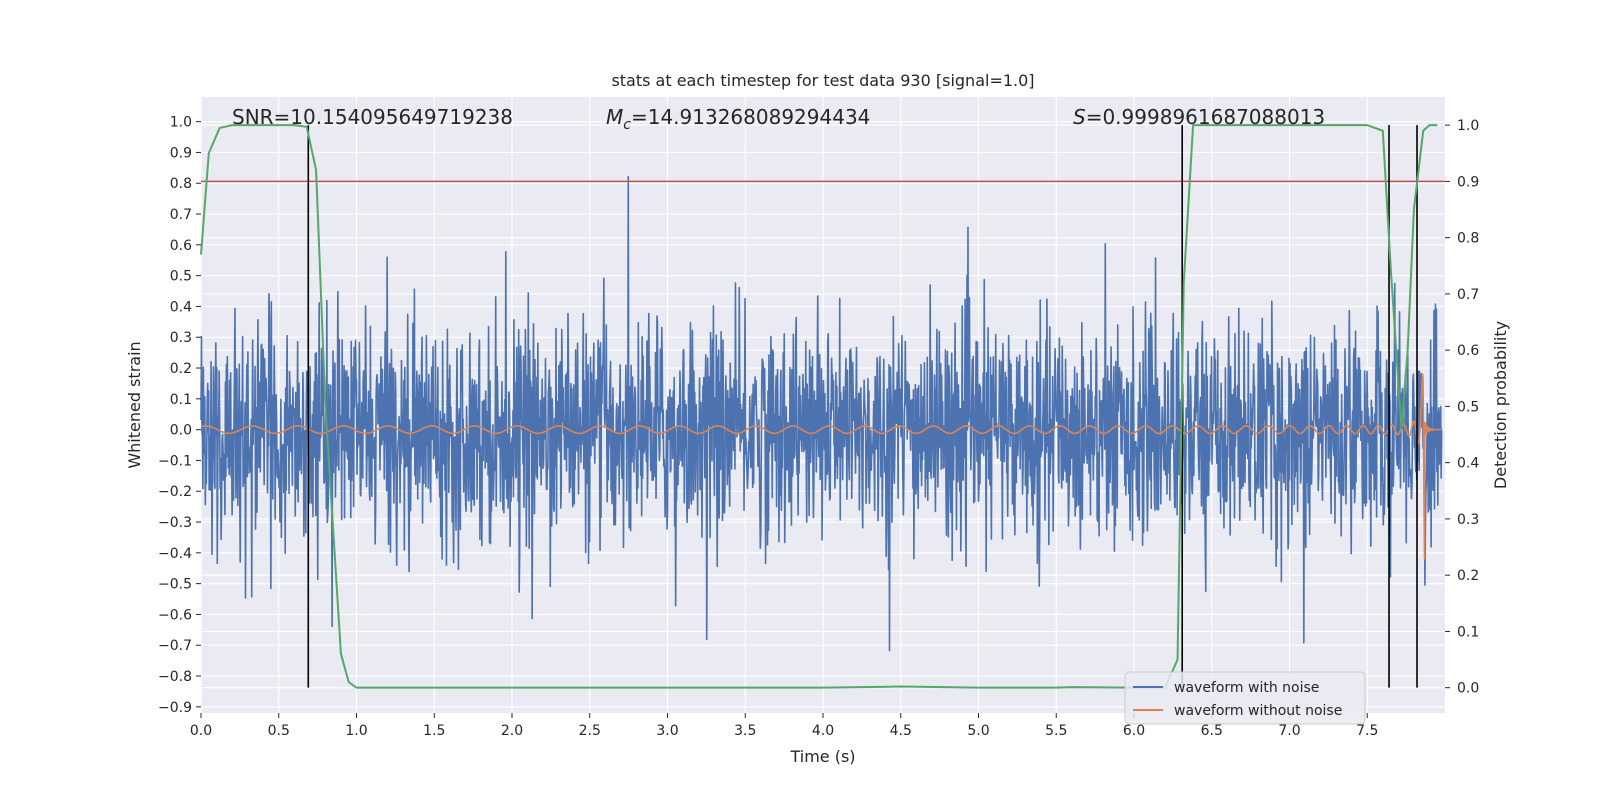  I want to click on y-tick-label: −0.6, so click(175, 615).